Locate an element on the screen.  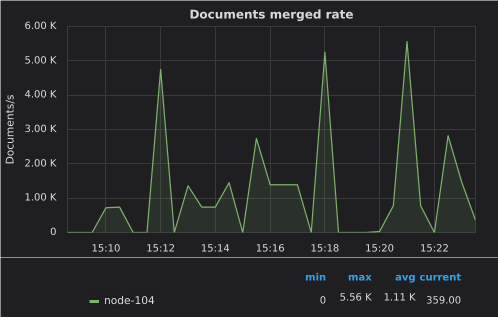
text: 1.11 K is located at coordinates (400, 298).